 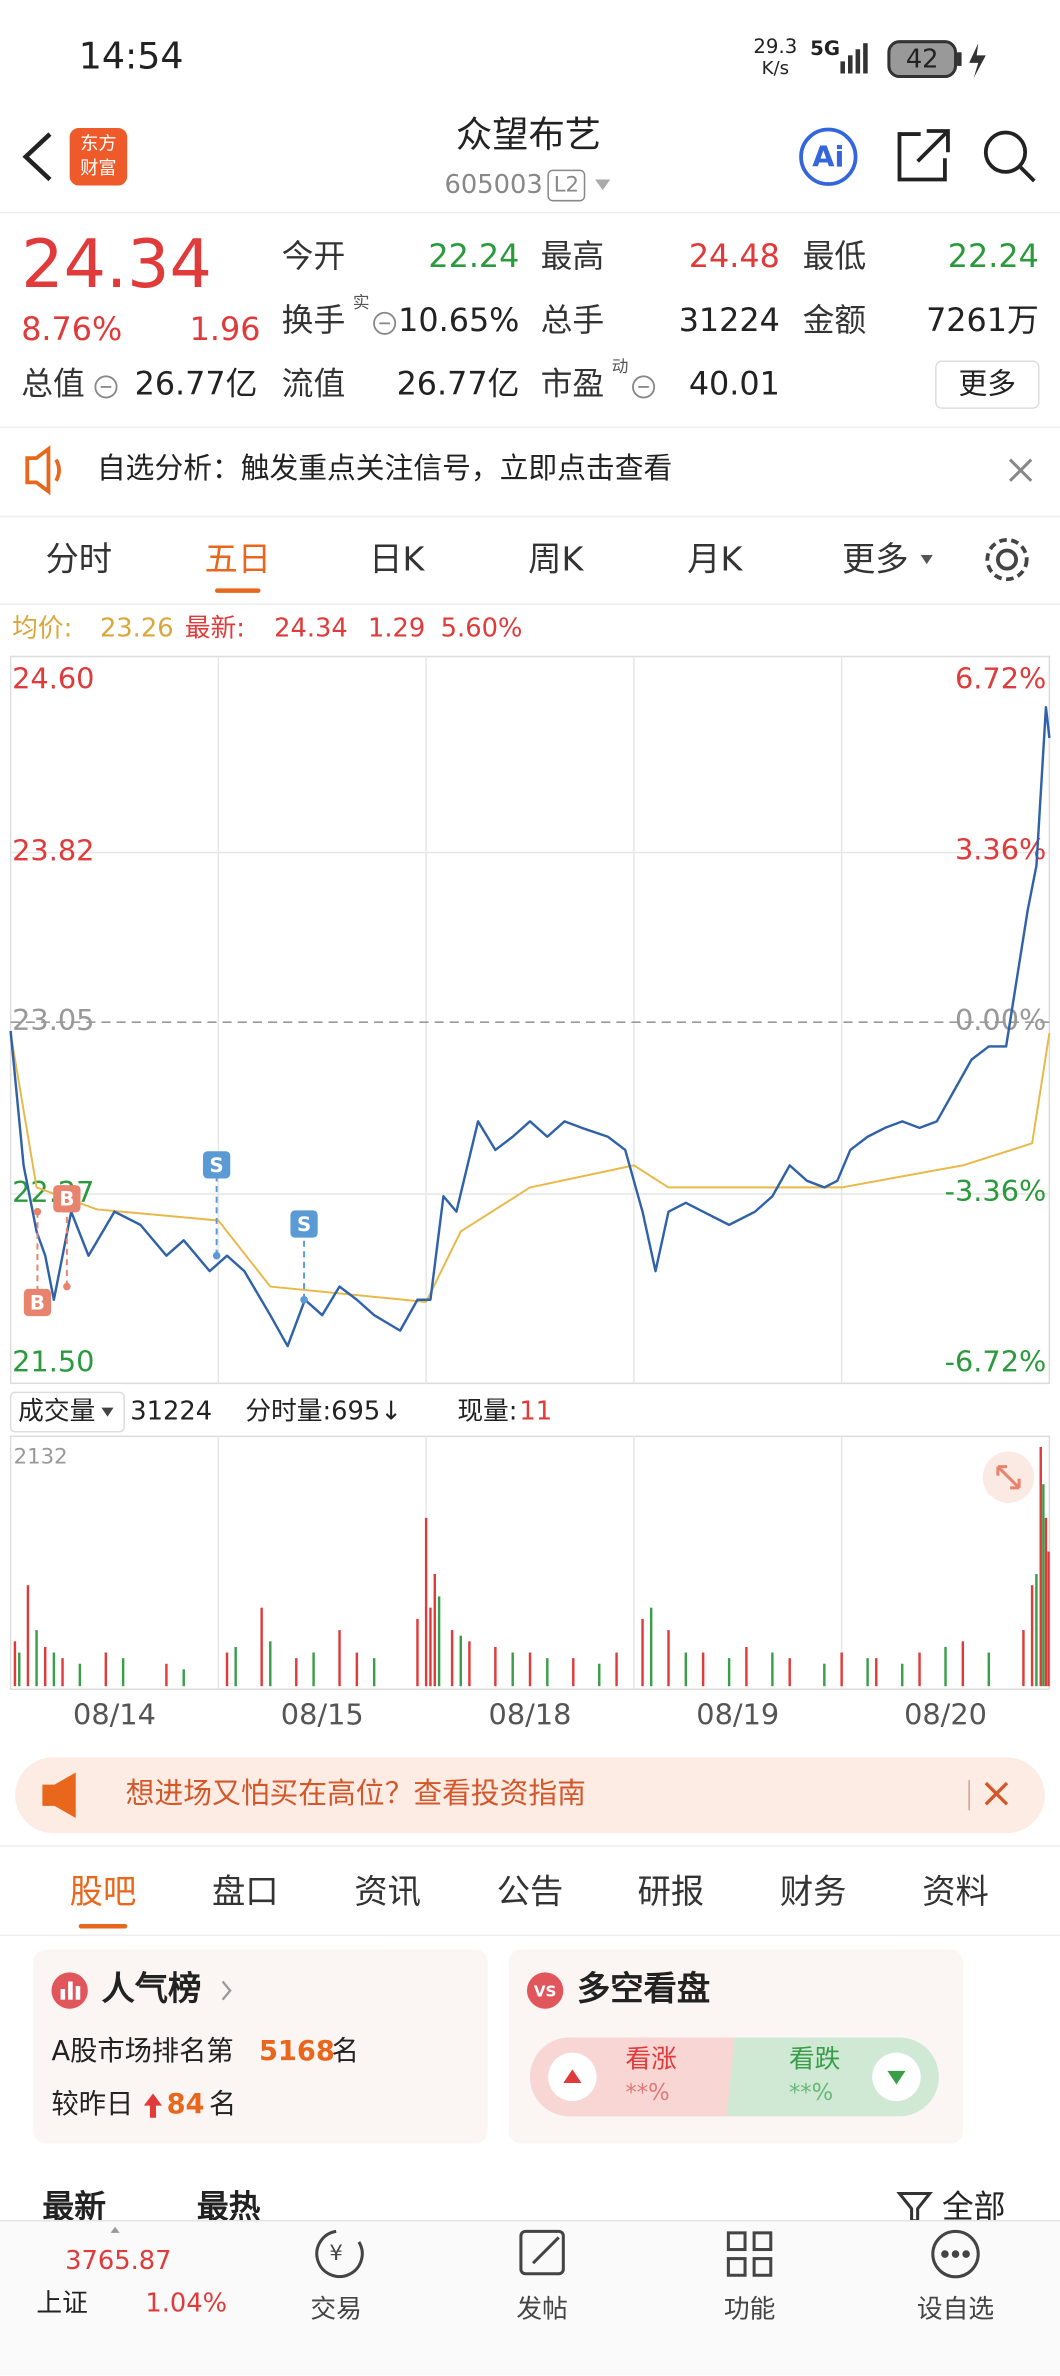 What do you see at coordinates (974, 2207) in the screenshot?
I see `filter: 全部` at bounding box center [974, 2207].